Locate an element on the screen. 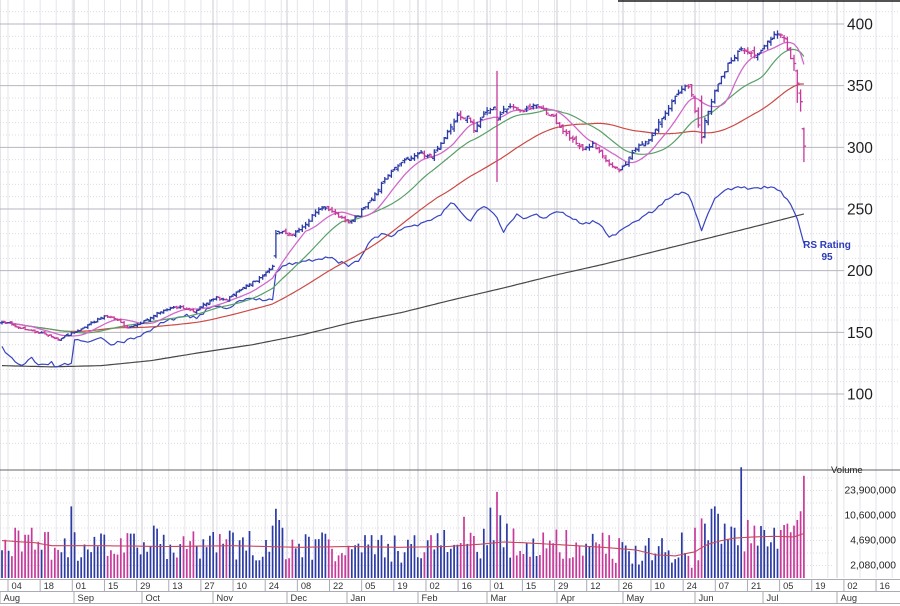  month-tick-label: Feb is located at coordinates (430, 598).